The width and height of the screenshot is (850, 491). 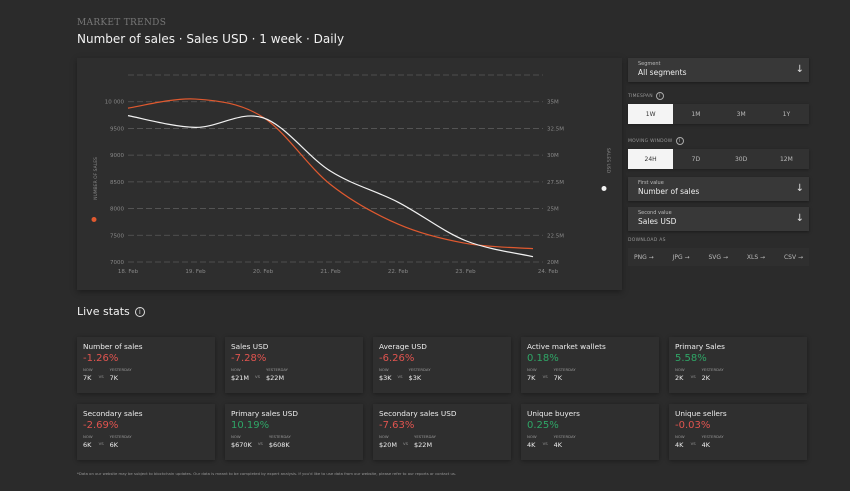 What do you see at coordinates (718, 189) in the screenshot?
I see `first-value-select: First value Number of sales ↓` at bounding box center [718, 189].